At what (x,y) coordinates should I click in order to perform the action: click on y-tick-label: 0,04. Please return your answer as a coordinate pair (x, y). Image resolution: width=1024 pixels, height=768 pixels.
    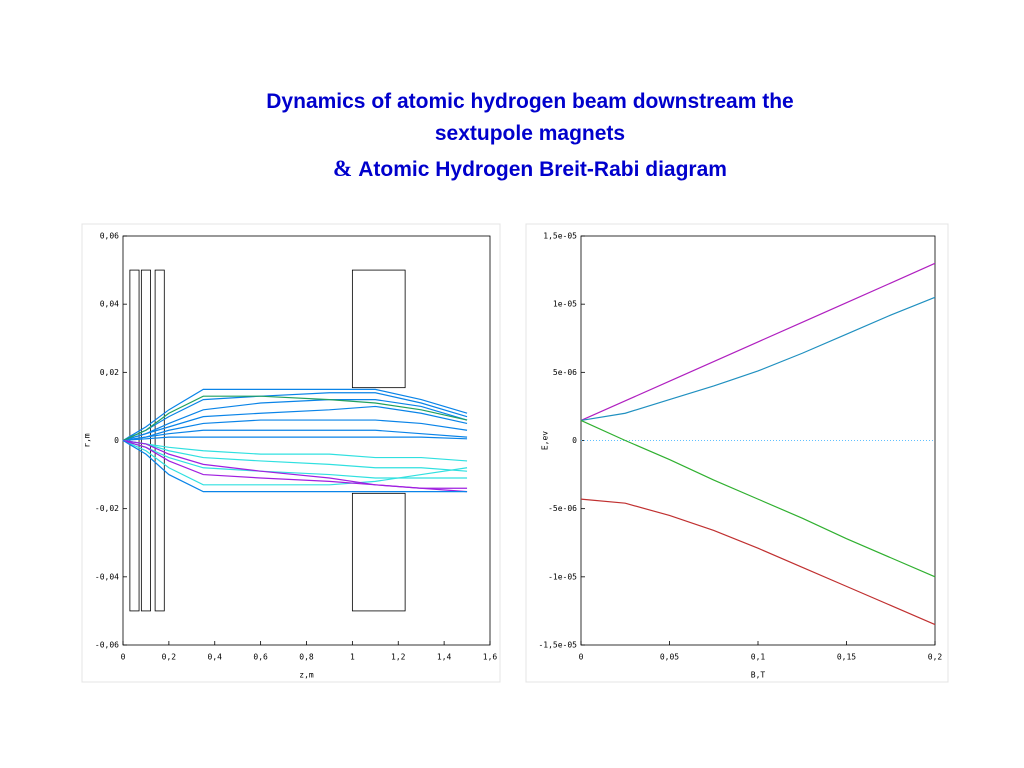
    Looking at the image, I should click on (109, 304).